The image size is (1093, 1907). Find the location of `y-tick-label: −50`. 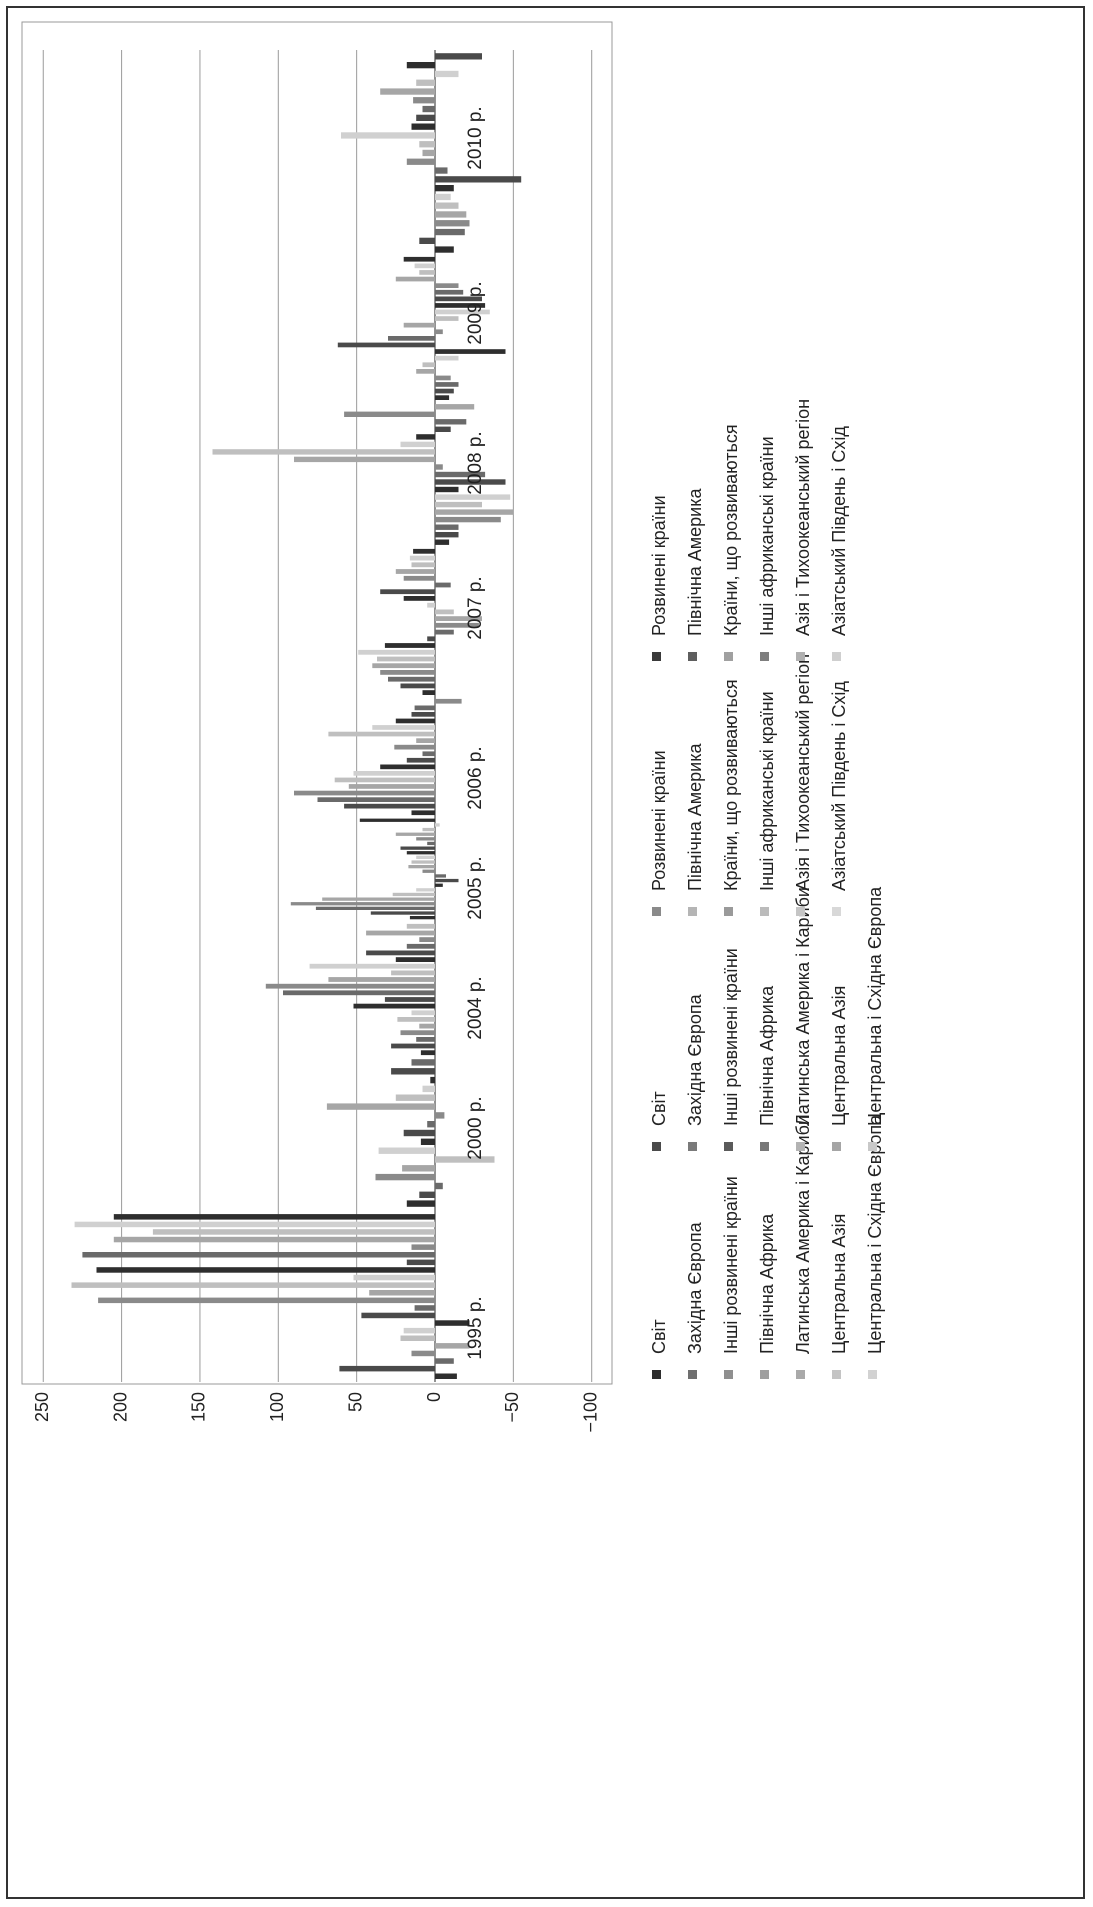

y-tick-label: −50 is located at coordinates (512, 1407).